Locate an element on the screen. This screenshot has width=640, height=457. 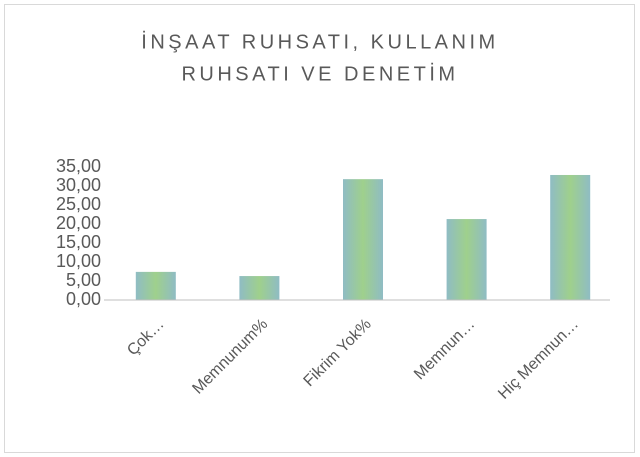
chart-title: İNŞAAT RUHSATI, KULLANIM is located at coordinates (319, 41).